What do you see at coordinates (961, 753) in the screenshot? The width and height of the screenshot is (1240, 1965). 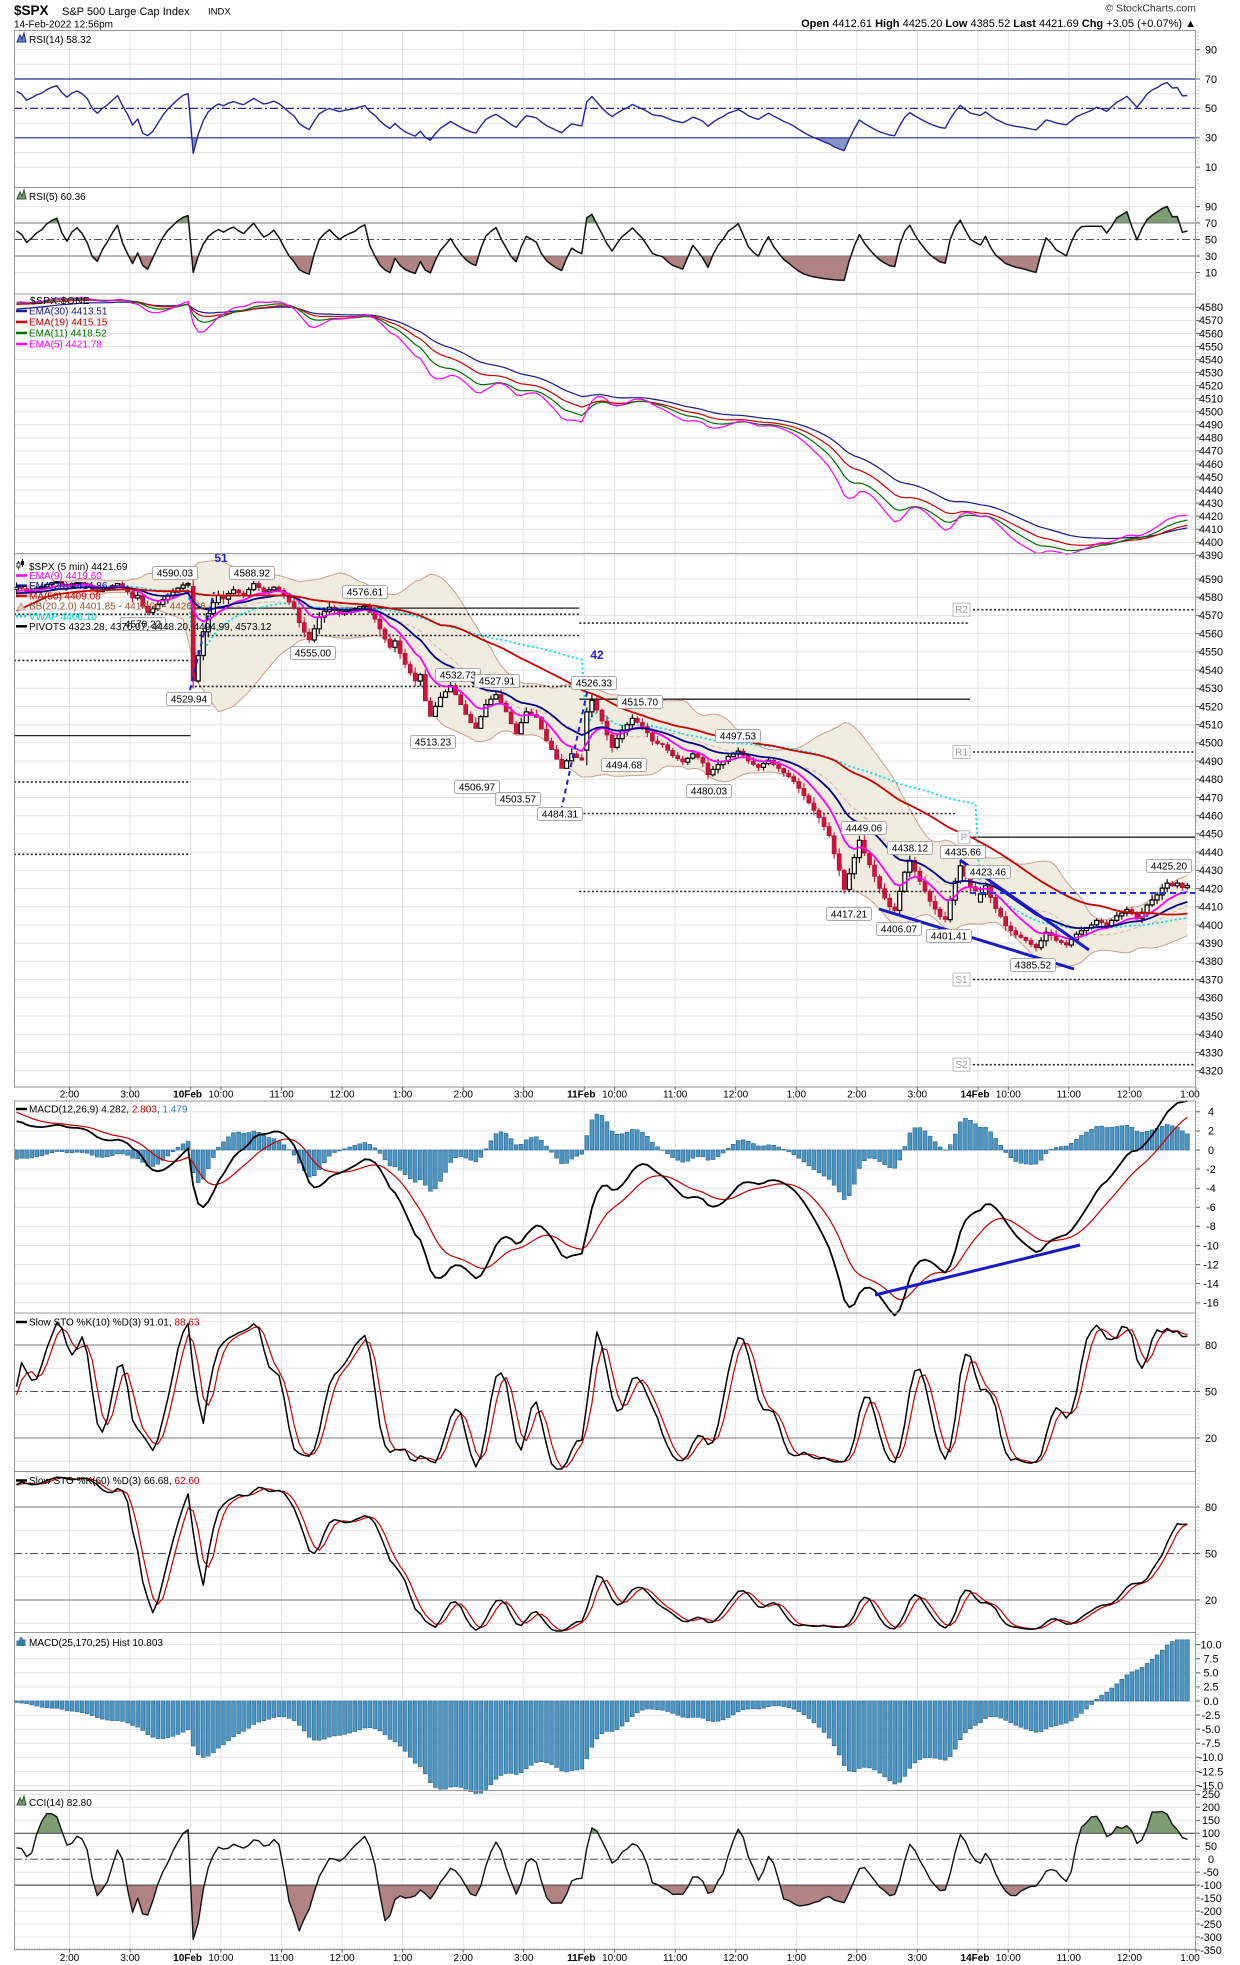 I see `svg-text: R1` at bounding box center [961, 753].